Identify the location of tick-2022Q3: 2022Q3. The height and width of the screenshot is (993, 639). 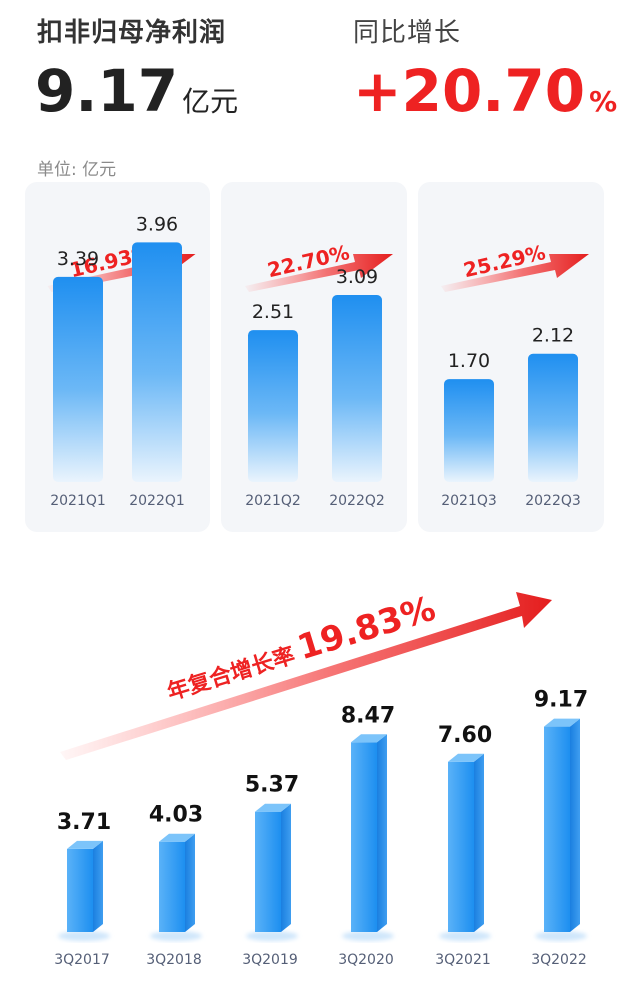
(553, 501).